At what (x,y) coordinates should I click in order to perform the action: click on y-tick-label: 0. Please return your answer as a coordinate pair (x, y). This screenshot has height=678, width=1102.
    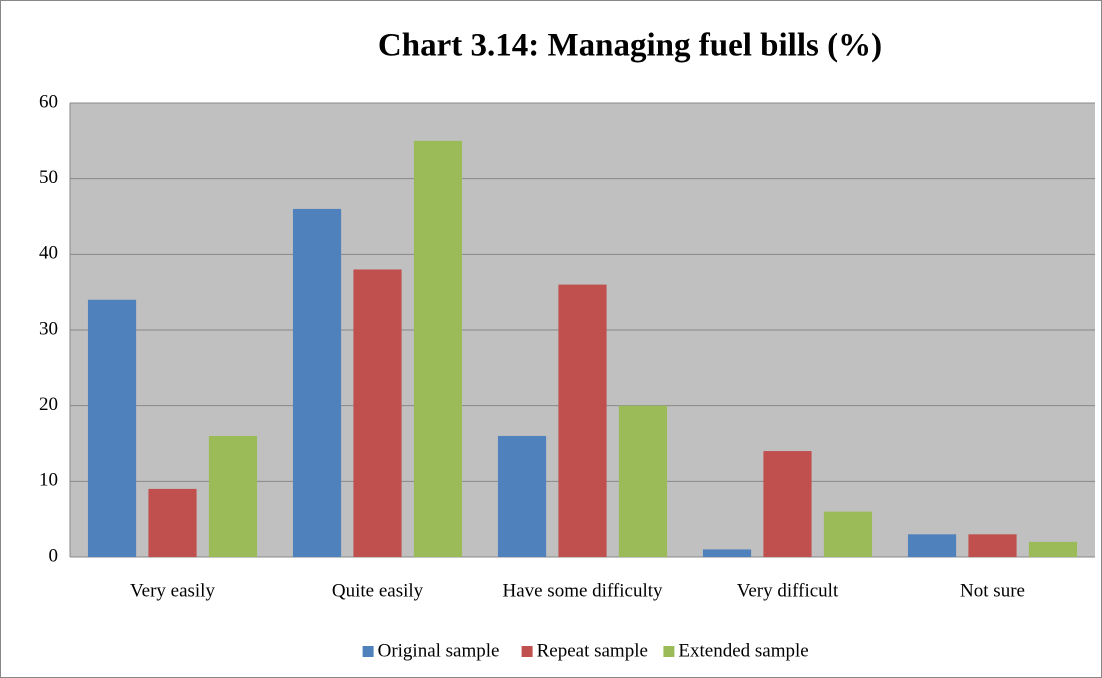
    Looking at the image, I should click on (54, 555).